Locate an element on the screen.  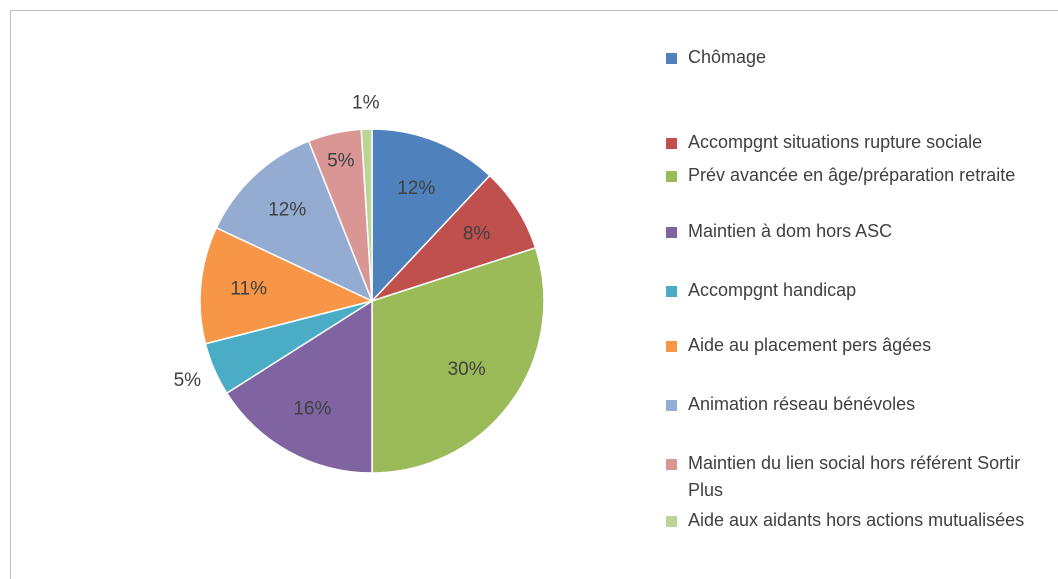
legend-item: Animation réseau bénévoles is located at coordinates (851, 406).